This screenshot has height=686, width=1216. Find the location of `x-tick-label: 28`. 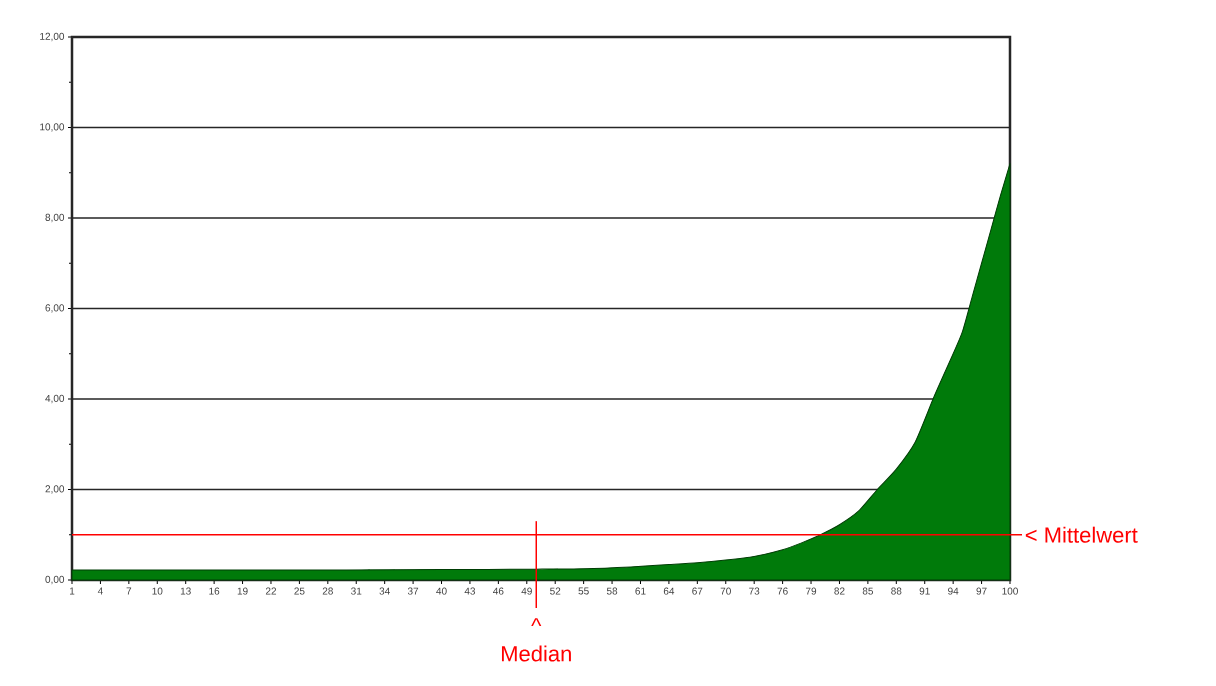

x-tick-label: 28 is located at coordinates (327, 591).